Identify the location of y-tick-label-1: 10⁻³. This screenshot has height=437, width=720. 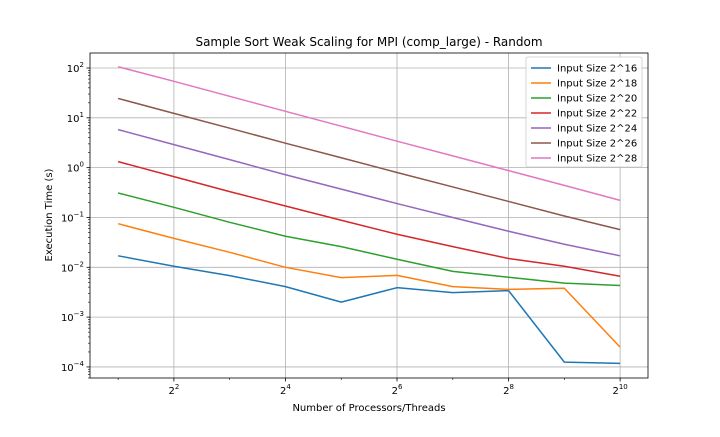
(72, 317).